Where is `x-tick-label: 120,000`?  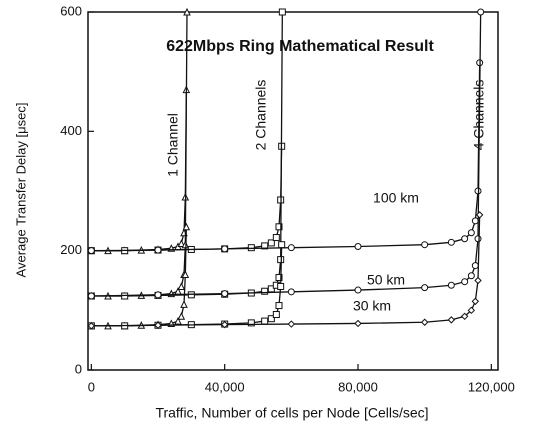 x-tick-label: 120,000 is located at coordinates (491, 386).